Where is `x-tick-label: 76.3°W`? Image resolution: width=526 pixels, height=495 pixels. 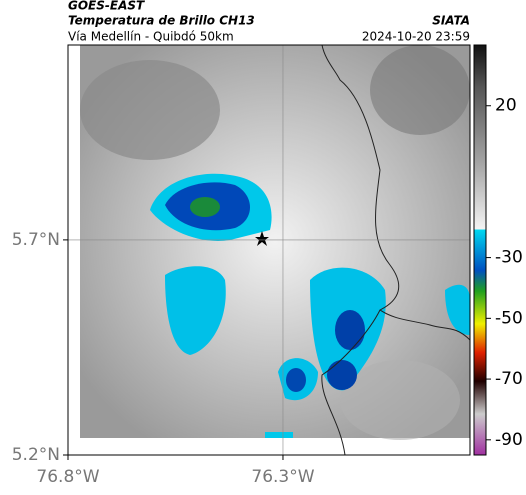 x-tick-label: 76.3°W is located at coordinates (282, 477).